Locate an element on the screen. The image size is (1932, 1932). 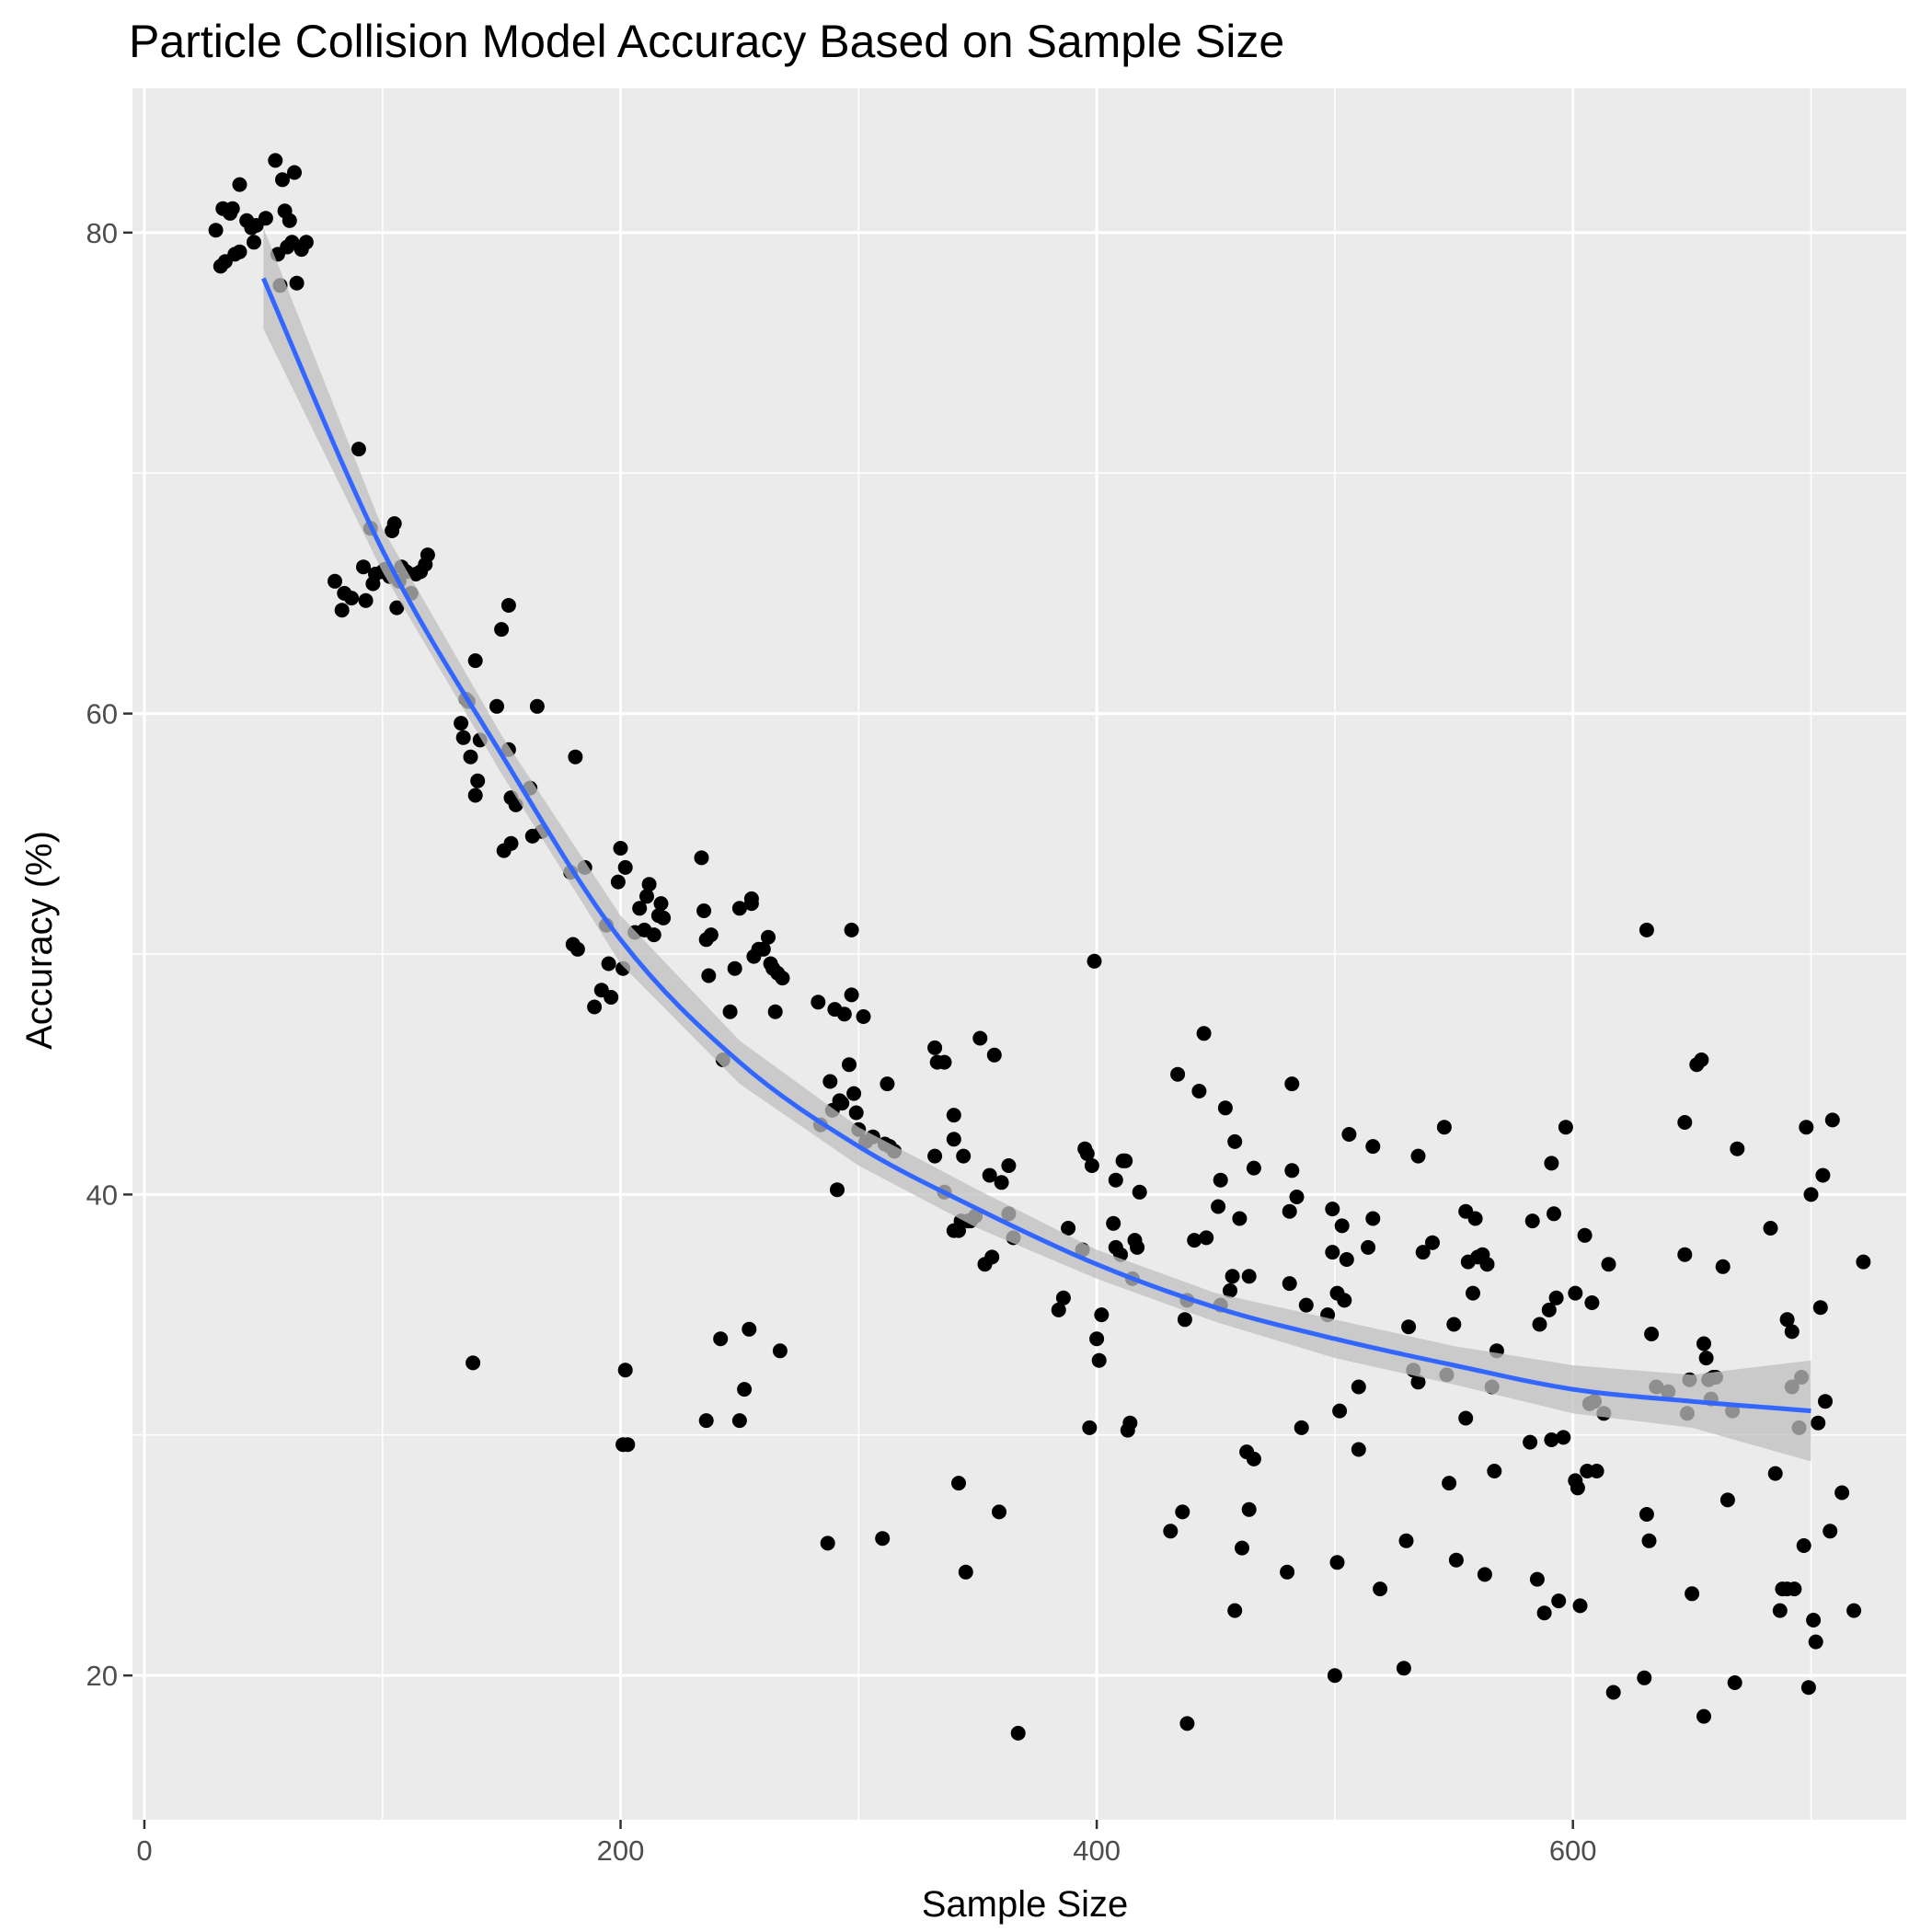
x-tick-label: 200 is located at coordinates (621, 1850).